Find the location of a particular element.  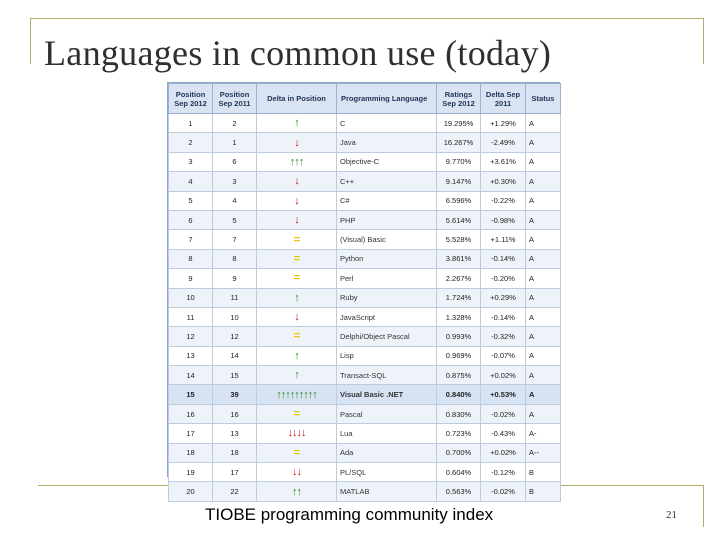

cell-position-2011: 7 is located at coordinates (234, 239).